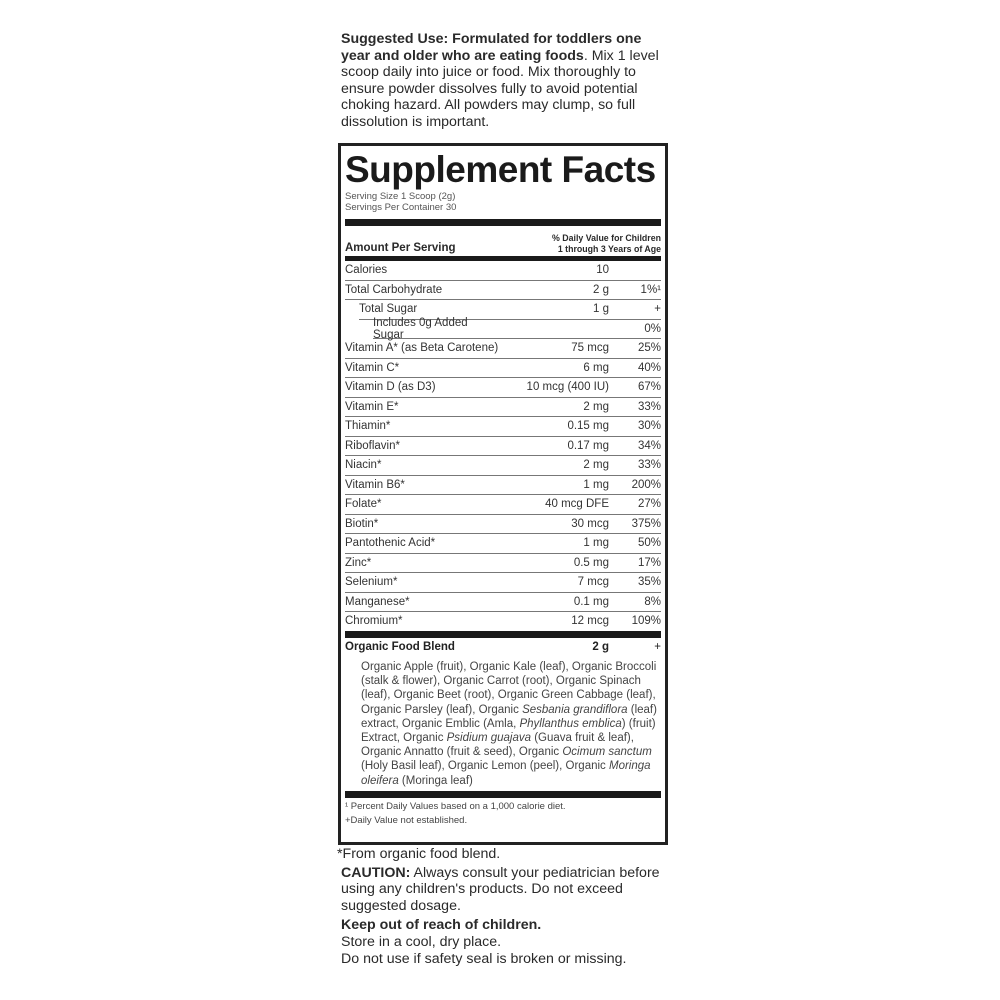 Image resolution: width=1000 pixels, height=1000 pixels. I want to click on dv-header-line: % Daily Value for Children, so click(606, 238).